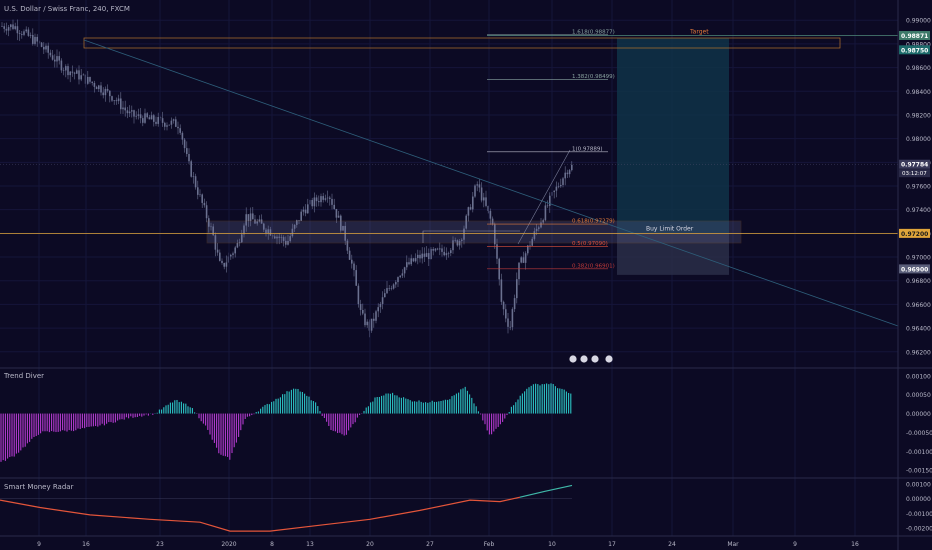  I want to click on long-position-stop-zone, so click(673, 254).